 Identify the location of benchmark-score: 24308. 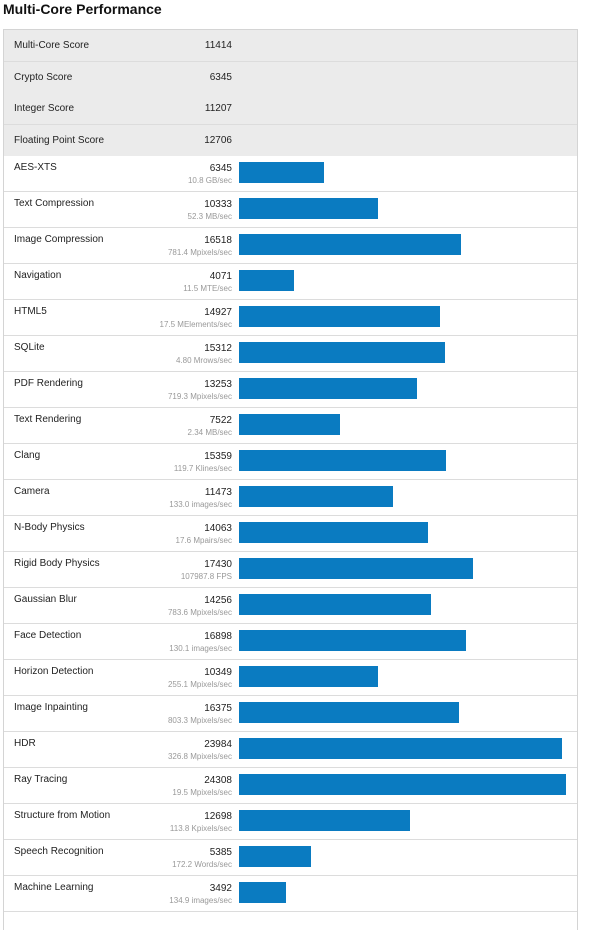
(218, 780).